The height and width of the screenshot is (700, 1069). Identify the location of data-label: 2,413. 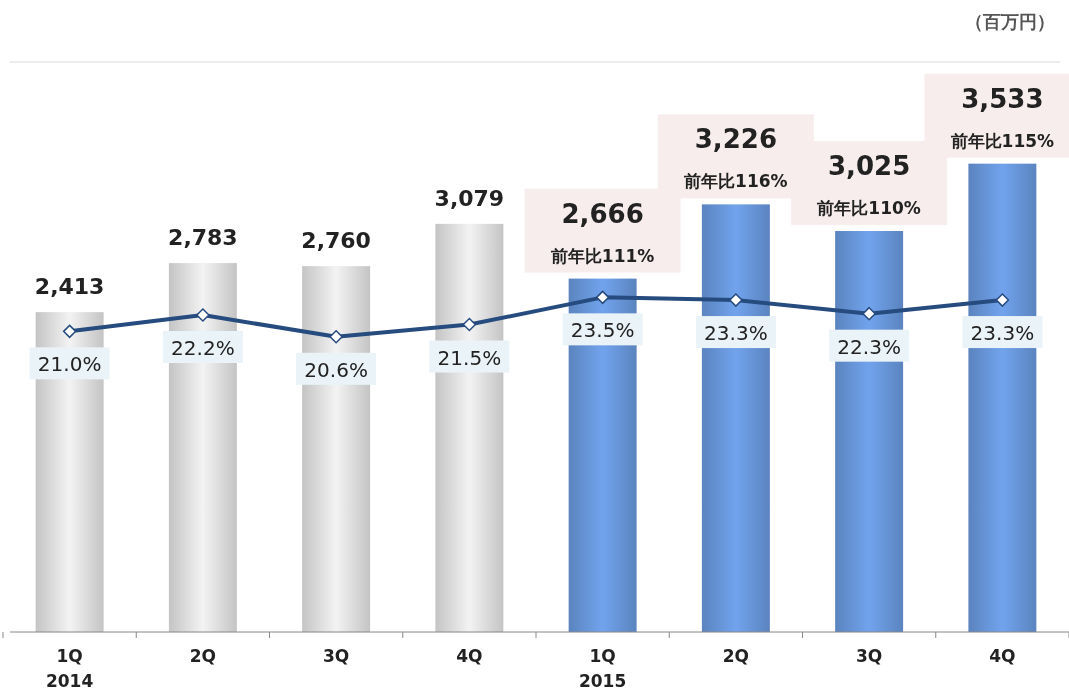
(69, 287).